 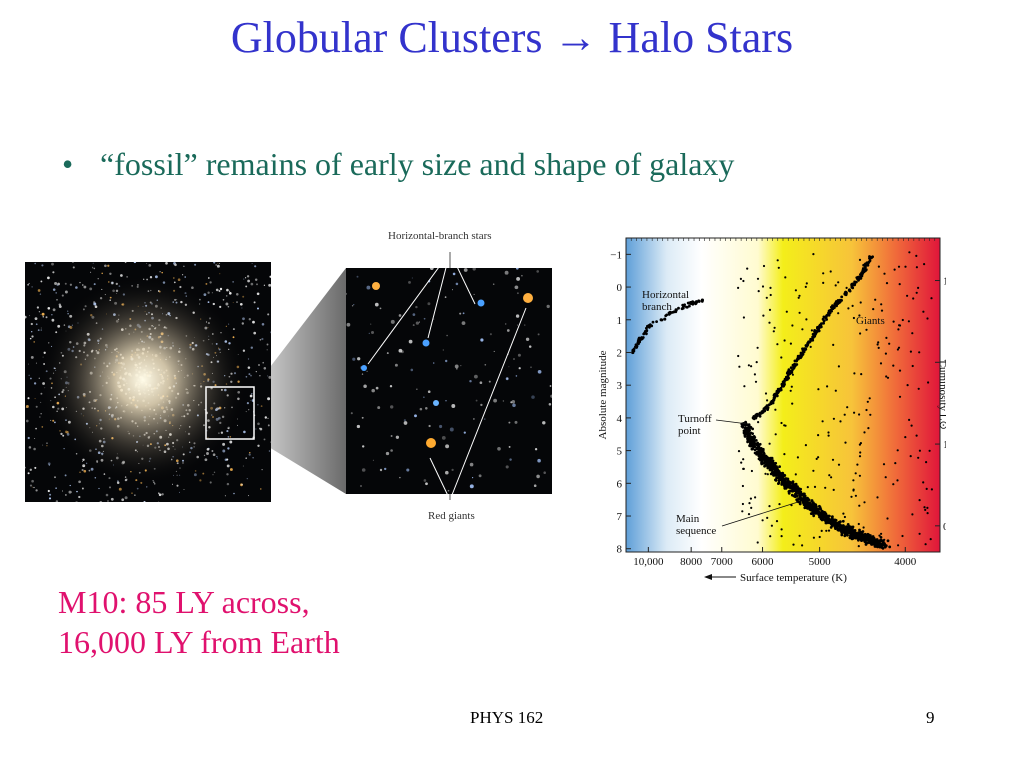 What do you see at coordinates (199, 642) in the screenshot?
I see `m10-caption-line2: 16,000 LY from Earth` at bounding box center [199, 642].